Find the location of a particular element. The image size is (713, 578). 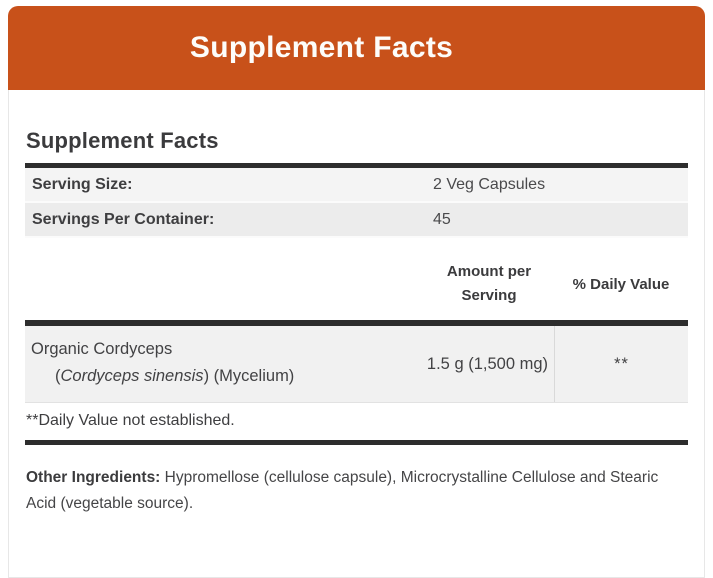

supplement-facts-banner: Supplement Facts is located at coordinates (356, 48).